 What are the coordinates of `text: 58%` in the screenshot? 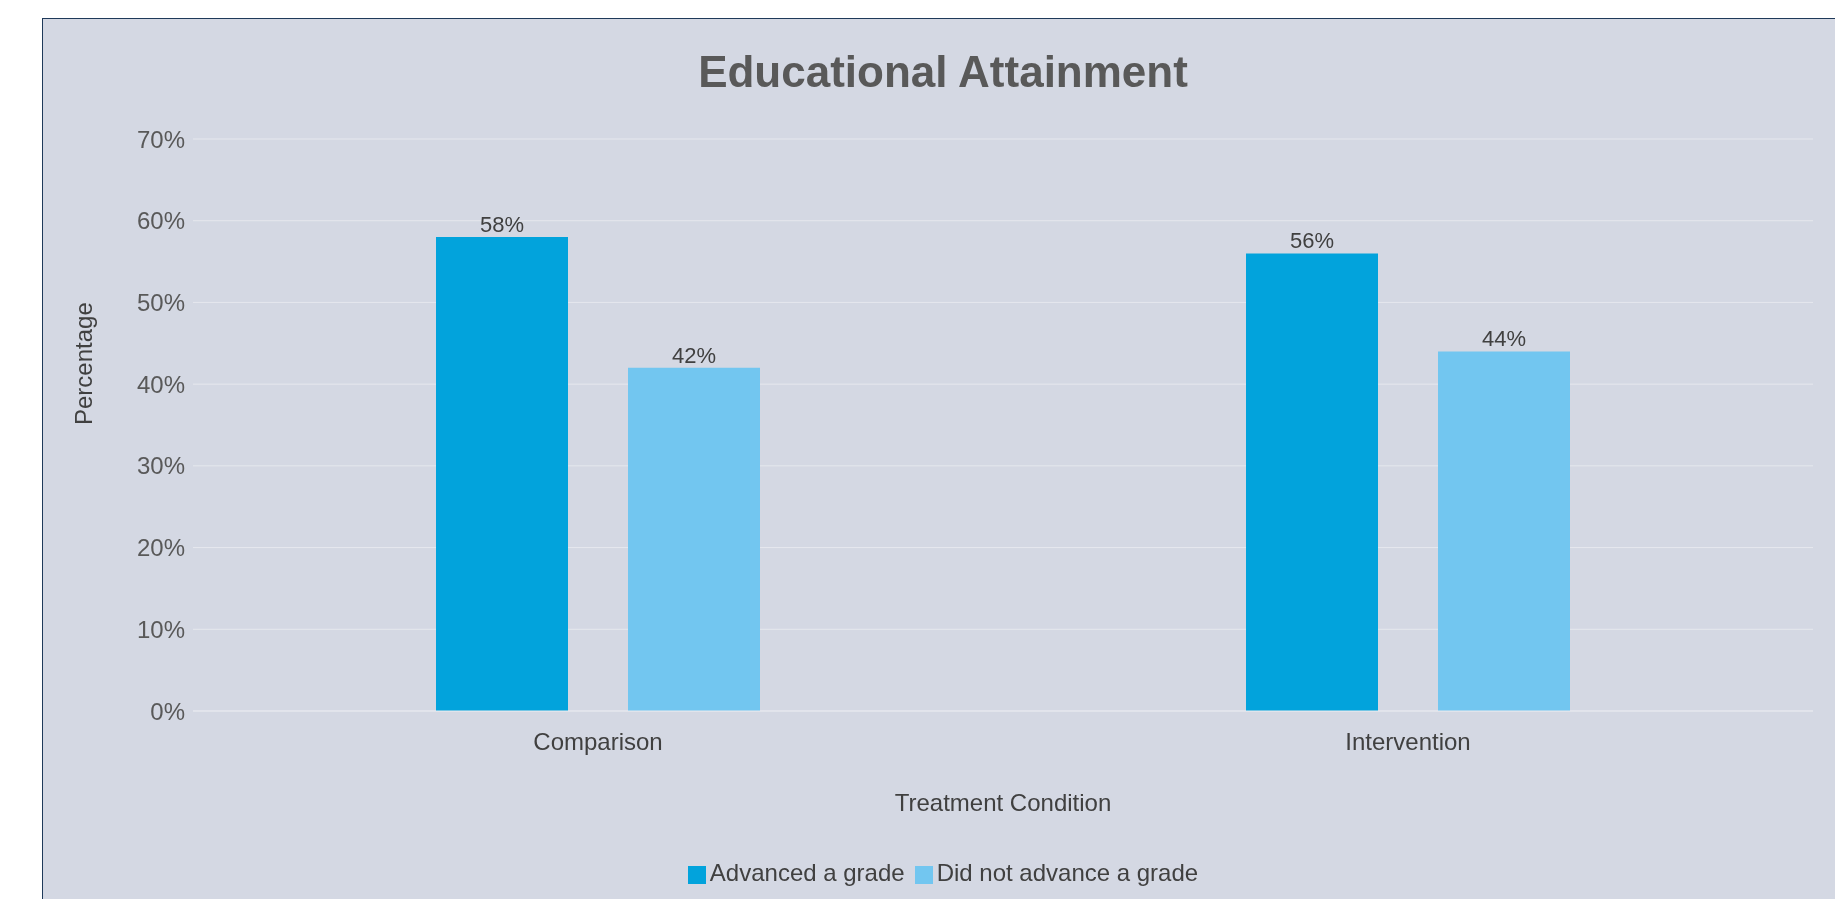 It's located at (502, 225).